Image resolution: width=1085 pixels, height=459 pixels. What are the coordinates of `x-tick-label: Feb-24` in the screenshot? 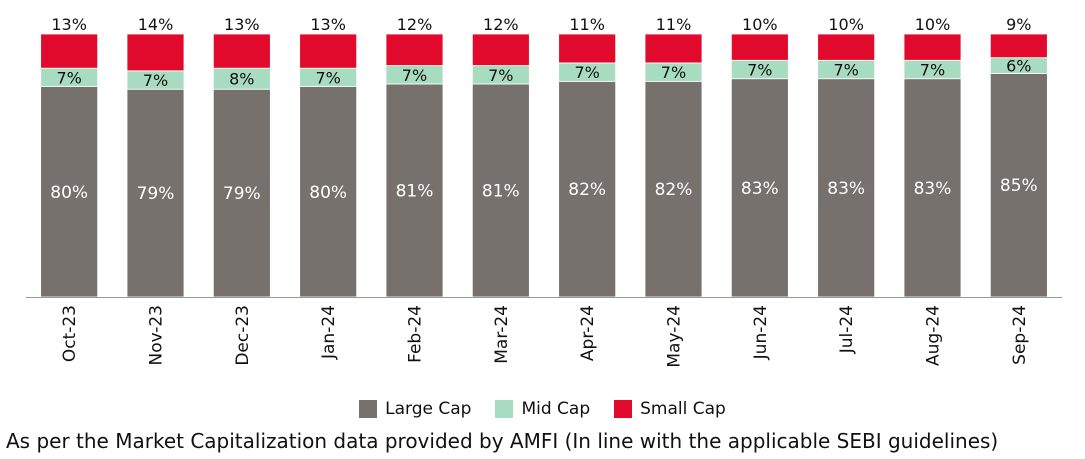 It's located at (416, 334).